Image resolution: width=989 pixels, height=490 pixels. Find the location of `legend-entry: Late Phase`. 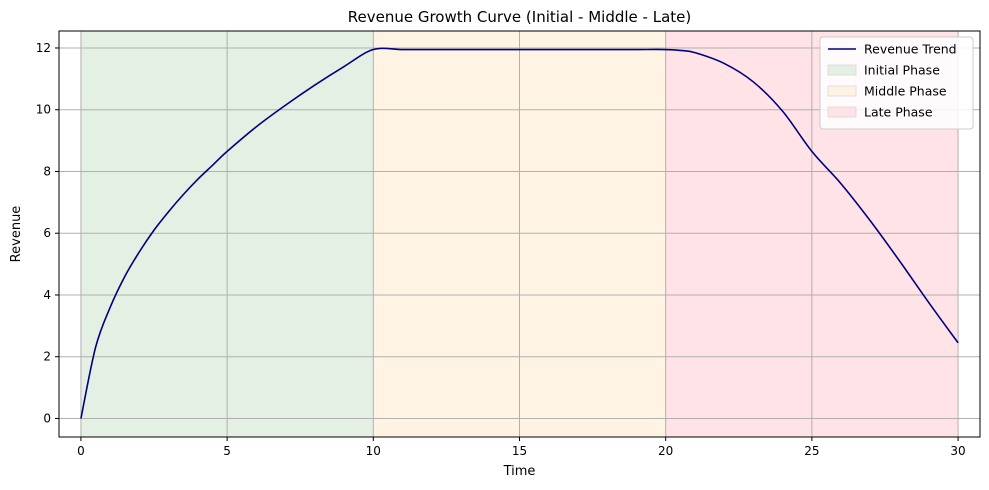

legend-entry: Late Phase is located at coordinates (898, 112).